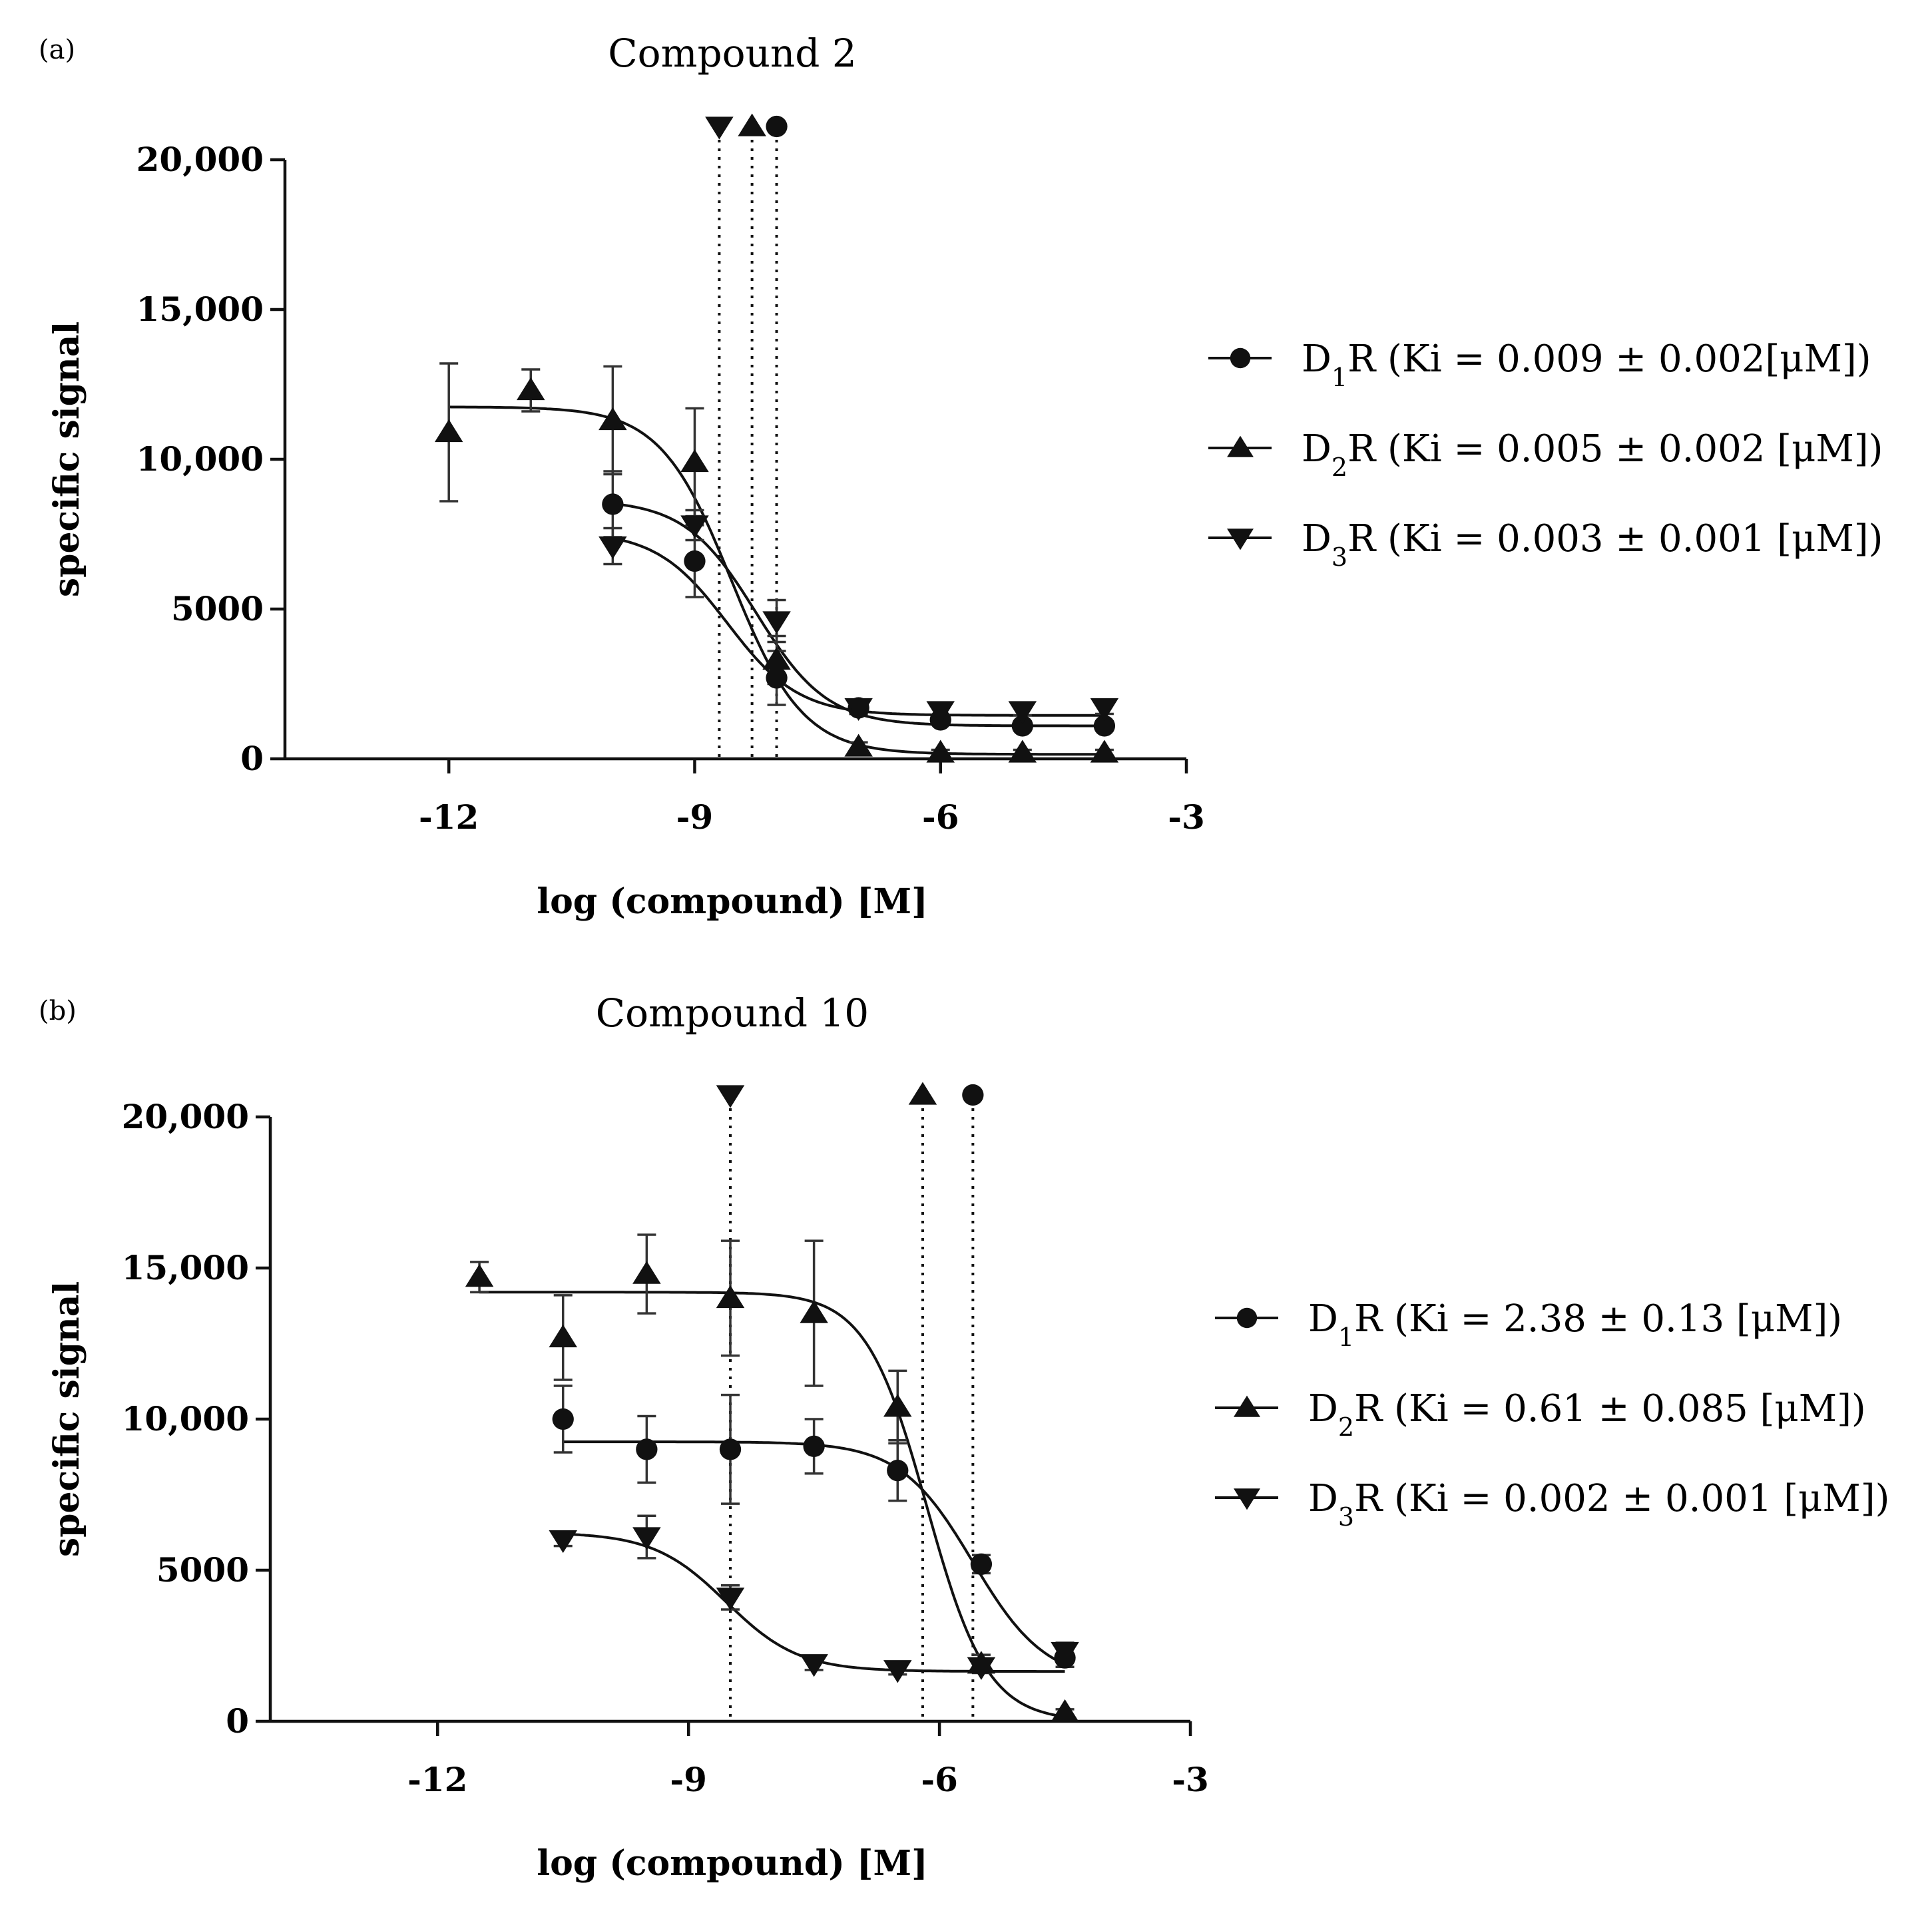 The image size is (1932, 1915). I want to click on legend-label: D2R (Ki = 0.005 ± 0.002 [μM]), so click(1592, 454).